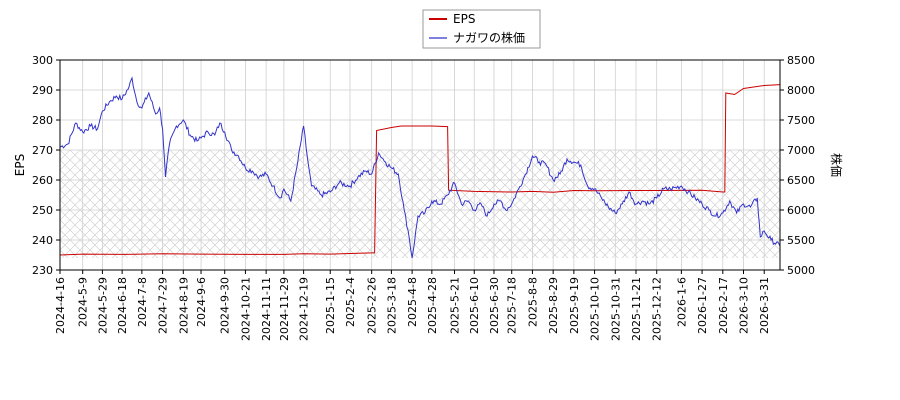 Image resolution: width=900 pixels, height=400 pixels. Describe the element at coordinates (723, 305) in the screenshot. I see `x-tick-label: 2026-2-17` at that location.